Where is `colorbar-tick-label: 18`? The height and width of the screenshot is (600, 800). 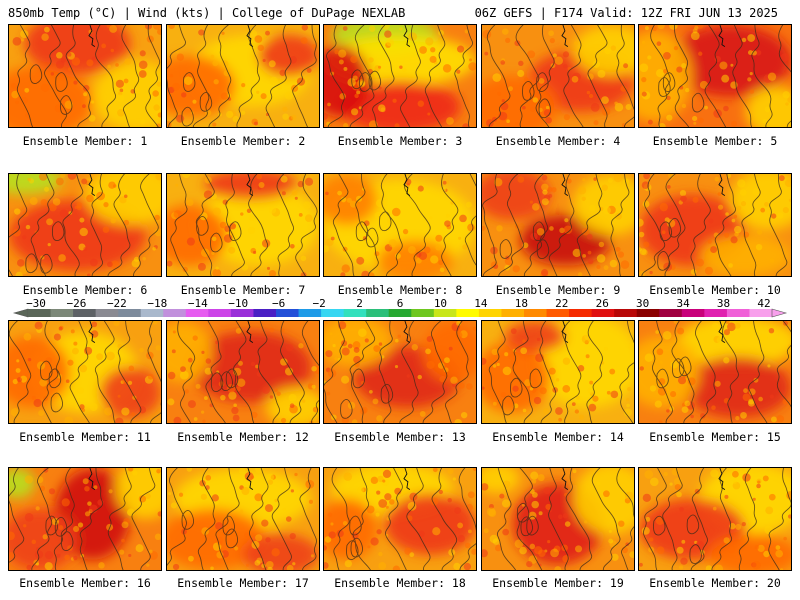 colorbar-tick-label: 18 is located at coordinates (521, 303).